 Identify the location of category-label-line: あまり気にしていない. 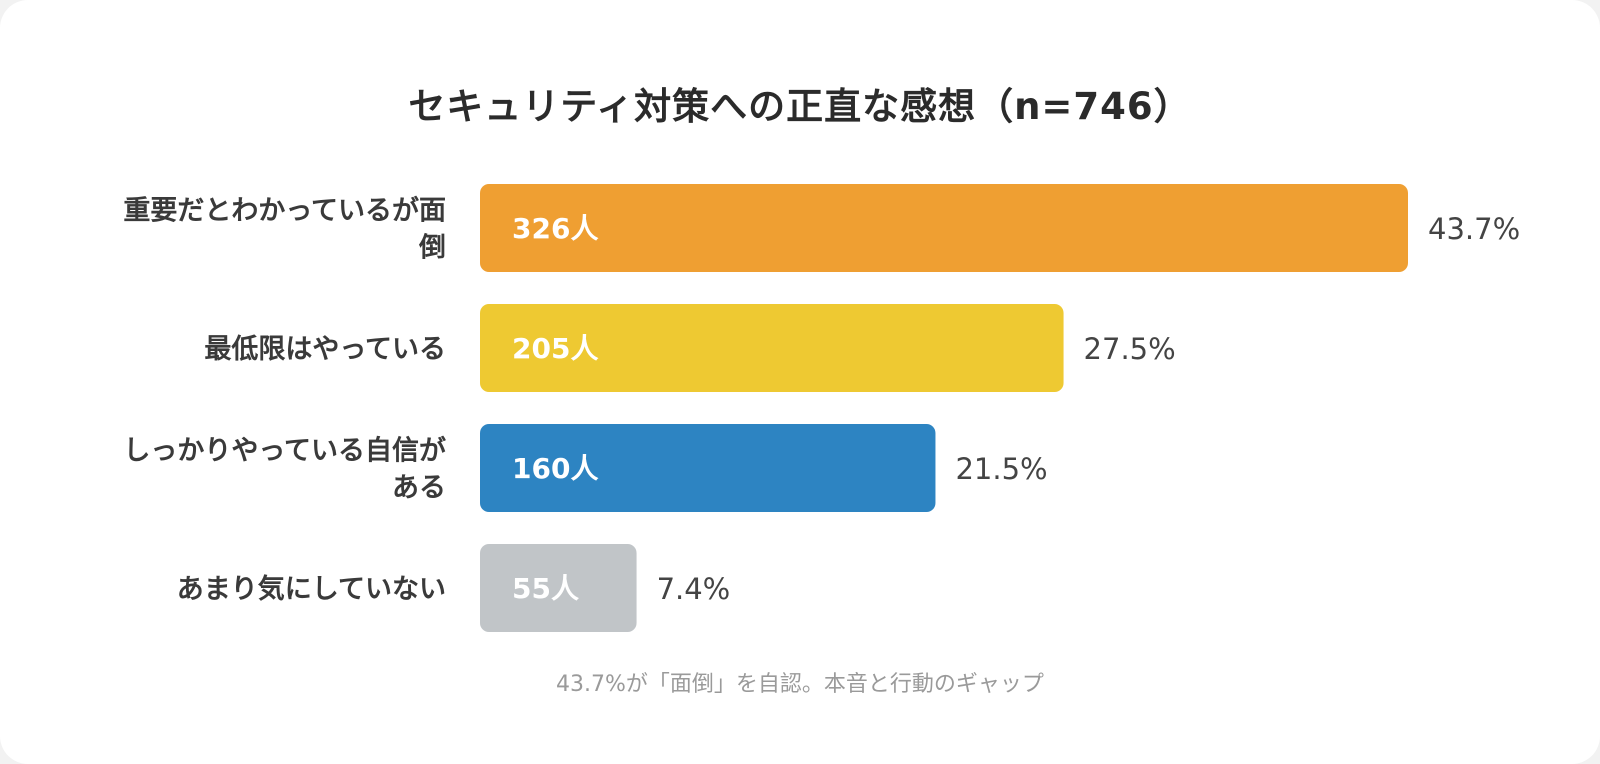
(311, 589).